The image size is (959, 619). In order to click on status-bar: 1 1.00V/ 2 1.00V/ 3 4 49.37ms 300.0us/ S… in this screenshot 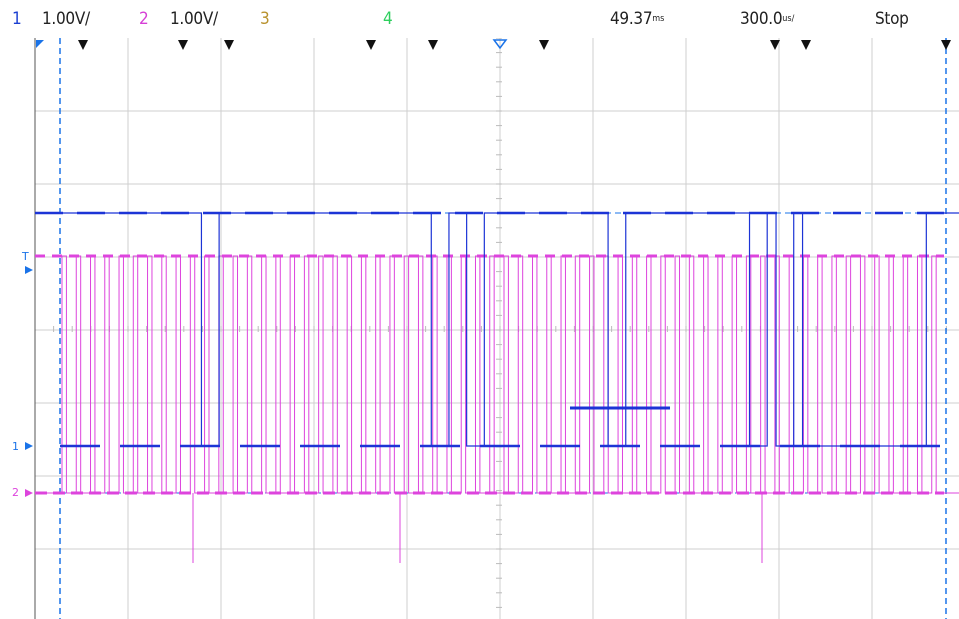, I will do `click(479, 19)`.